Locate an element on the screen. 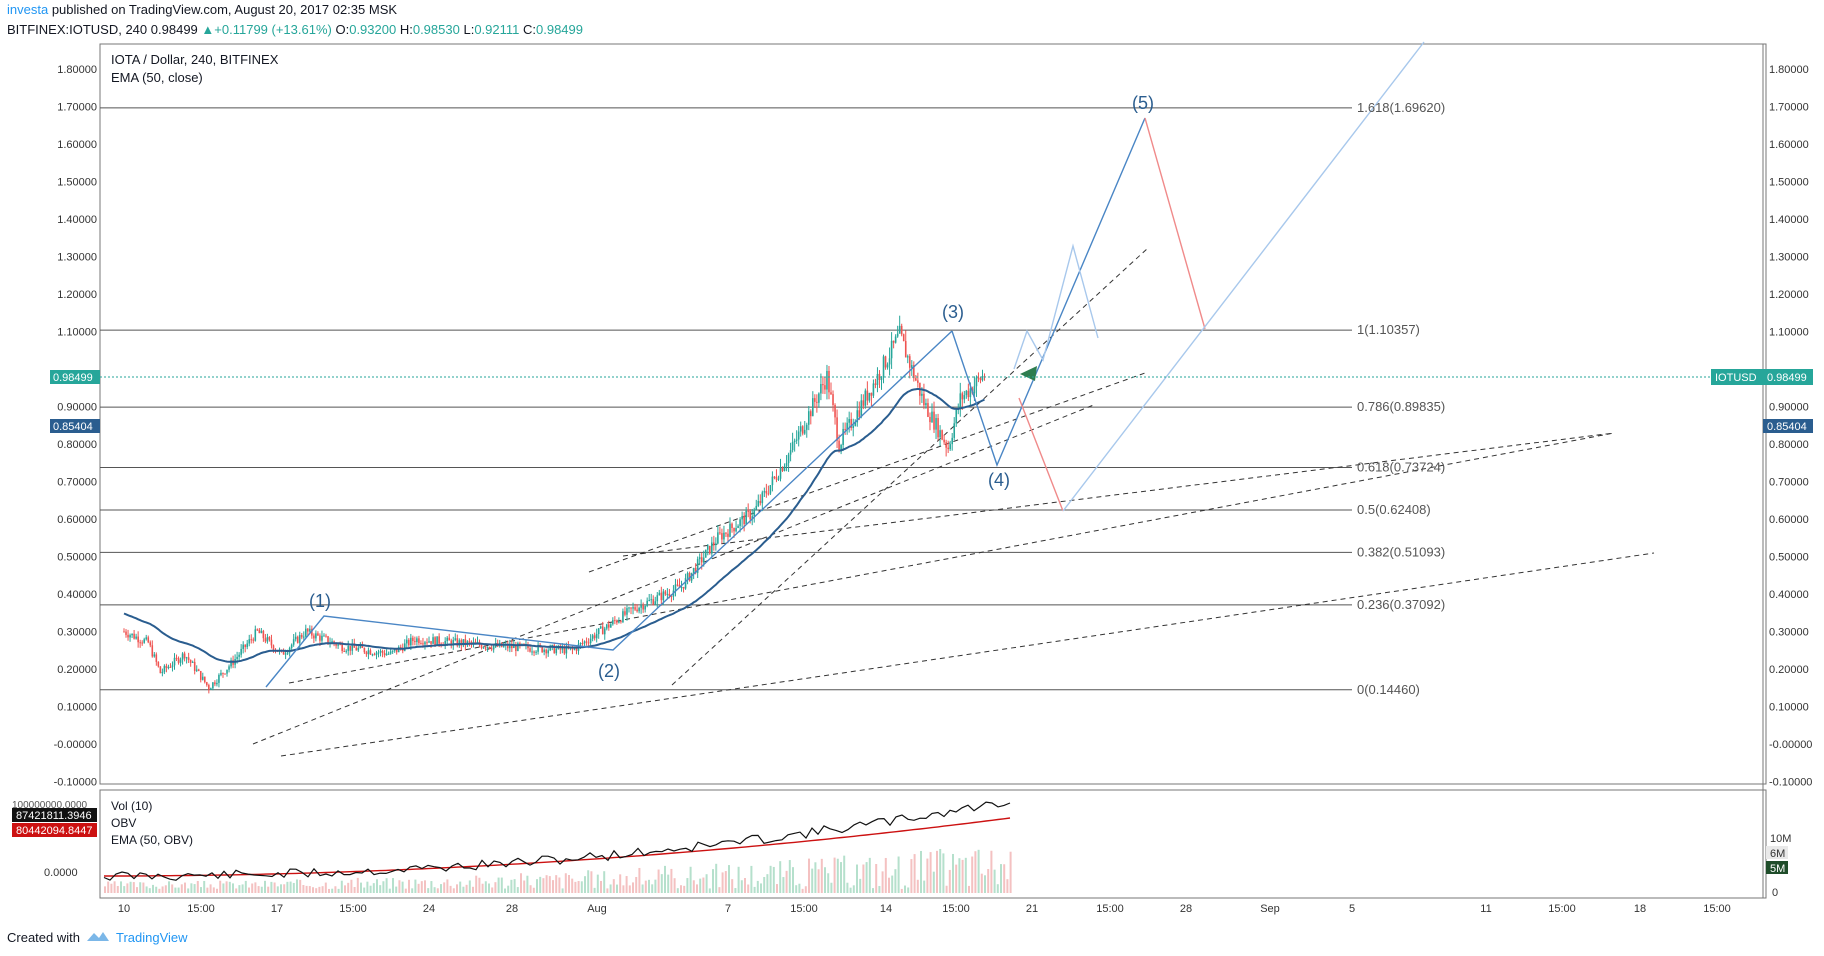 The image size is (1824, 956). y-tick-right: 0.40000 is located at coordinates (1789, 595).